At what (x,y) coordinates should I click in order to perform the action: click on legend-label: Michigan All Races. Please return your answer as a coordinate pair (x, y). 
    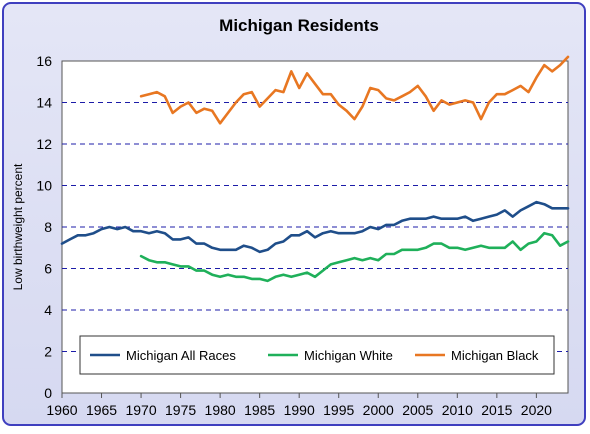
    Looking at the image, I should click on (181, 355).